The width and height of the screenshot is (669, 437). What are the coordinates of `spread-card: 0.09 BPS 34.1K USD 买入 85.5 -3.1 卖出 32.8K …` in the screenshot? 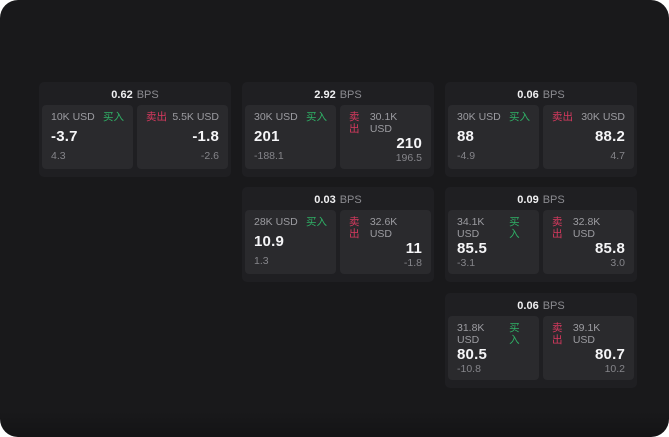 It's located at (541, 234).